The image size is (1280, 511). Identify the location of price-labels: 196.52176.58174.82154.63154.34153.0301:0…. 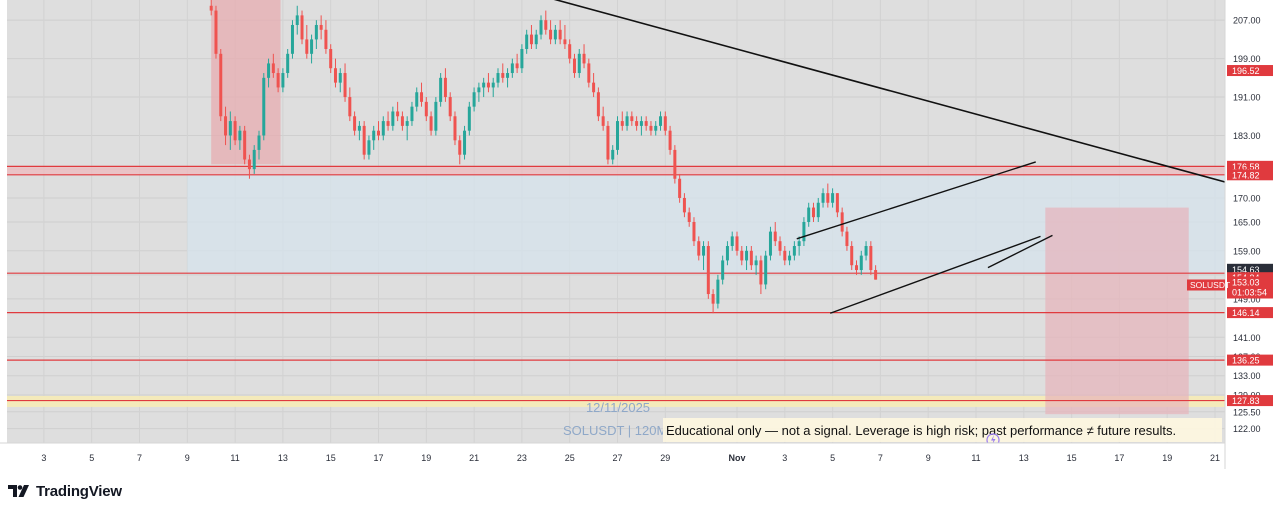
(1230, 236).